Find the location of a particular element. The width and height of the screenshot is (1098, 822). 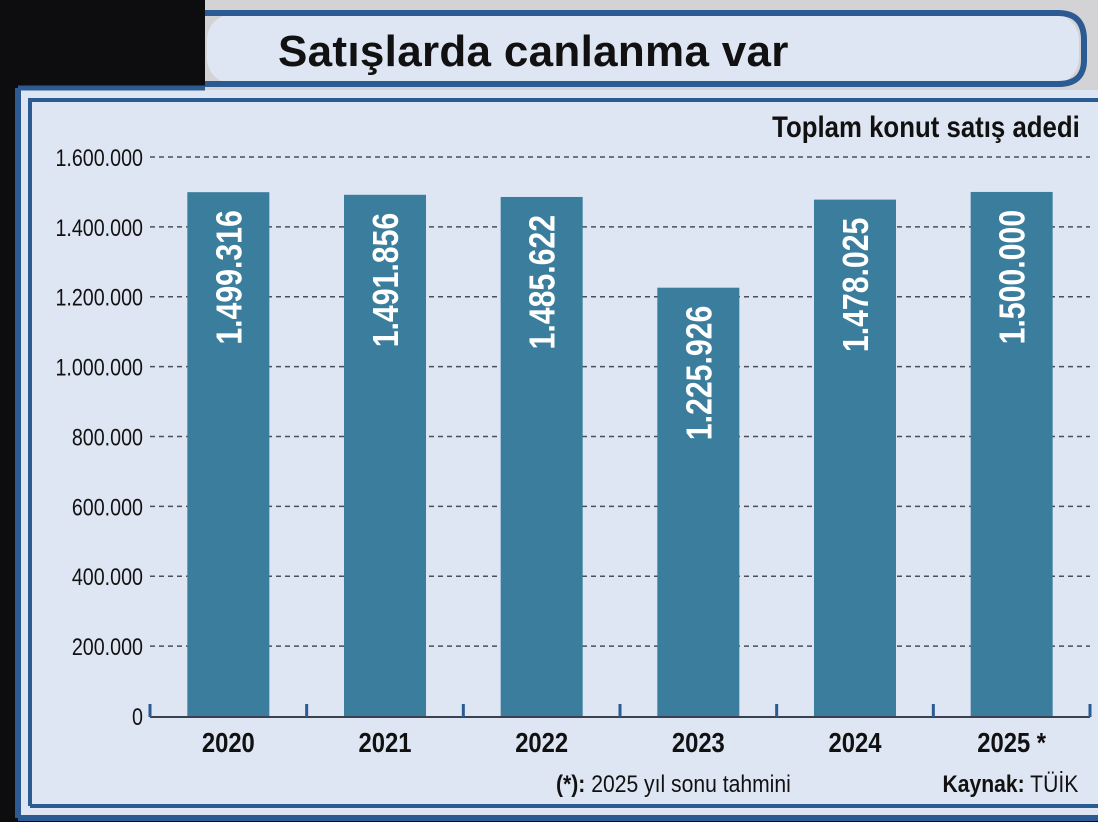

x-category-label: 2024 is located at coordinates (855, 742).